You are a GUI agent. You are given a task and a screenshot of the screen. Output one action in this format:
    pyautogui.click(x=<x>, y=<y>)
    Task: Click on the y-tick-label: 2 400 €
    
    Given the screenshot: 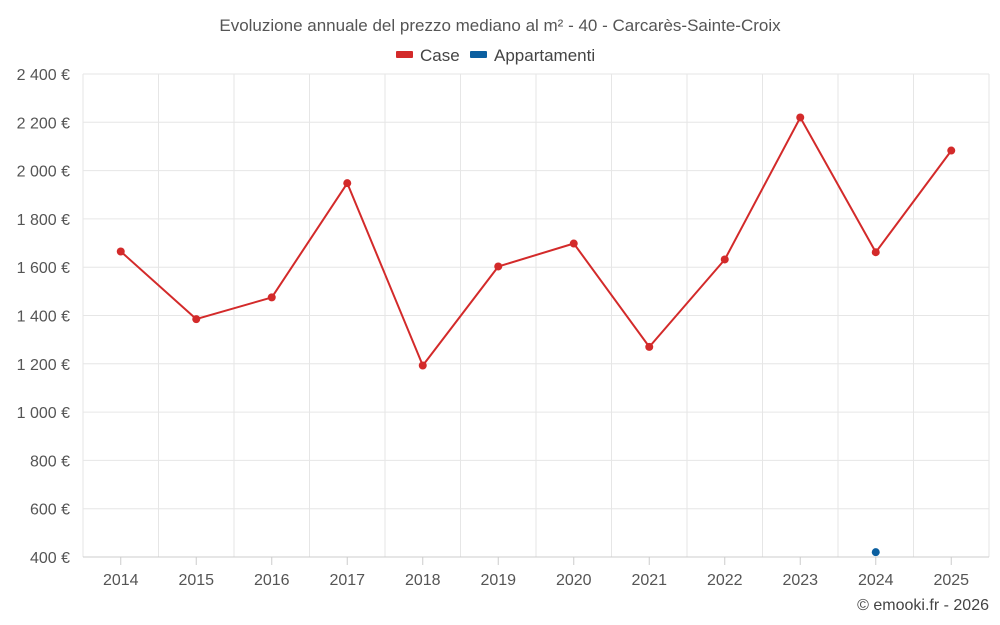 What is the action you would take?
    pyautogui.click(x=43, y=75)
    